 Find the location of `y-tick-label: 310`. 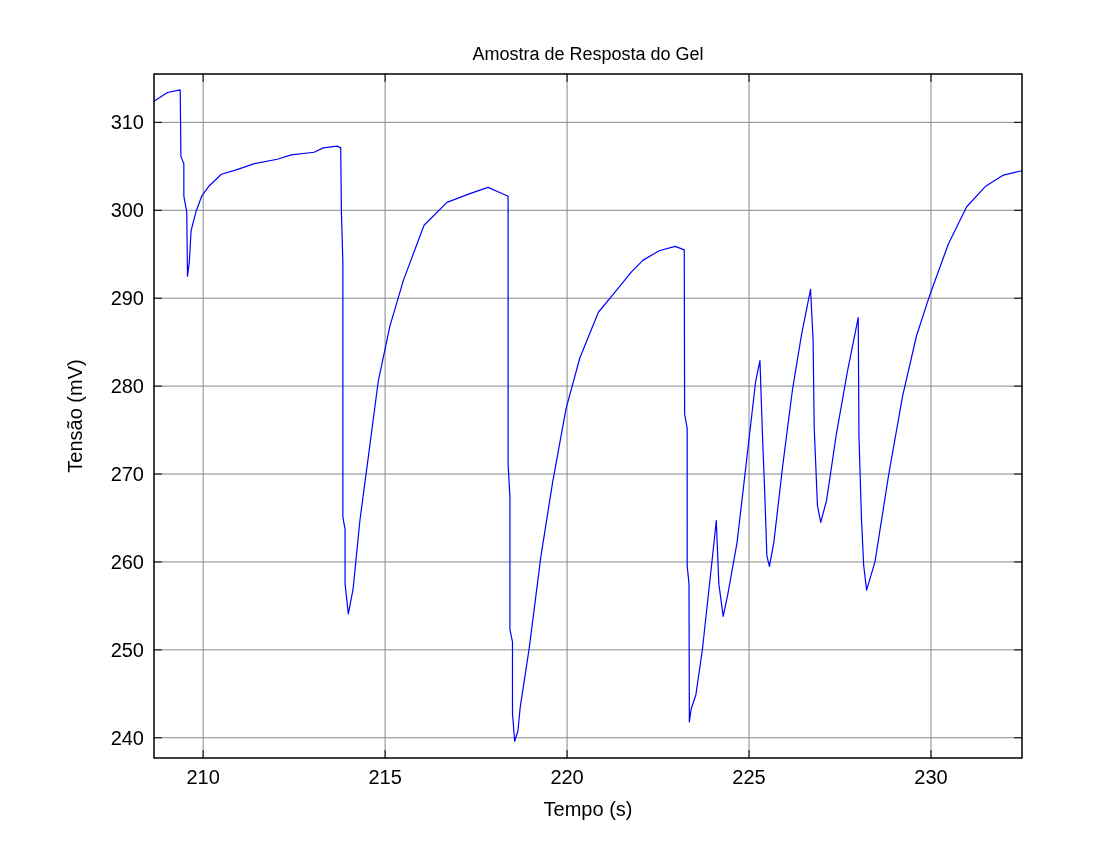

y-tick-label: 310 is located at coordinates (127, 122).